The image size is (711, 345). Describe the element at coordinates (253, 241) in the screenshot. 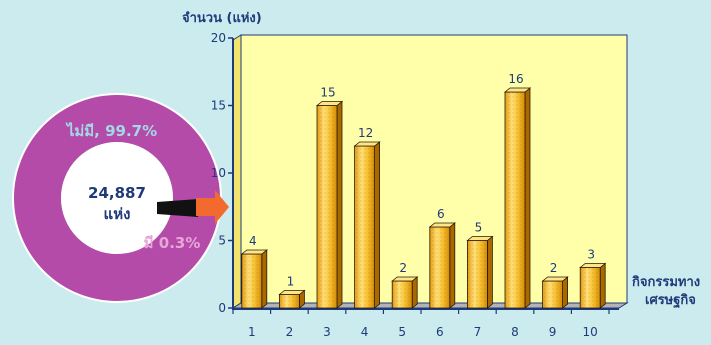

I see `bar-value-label: 4` at that location.